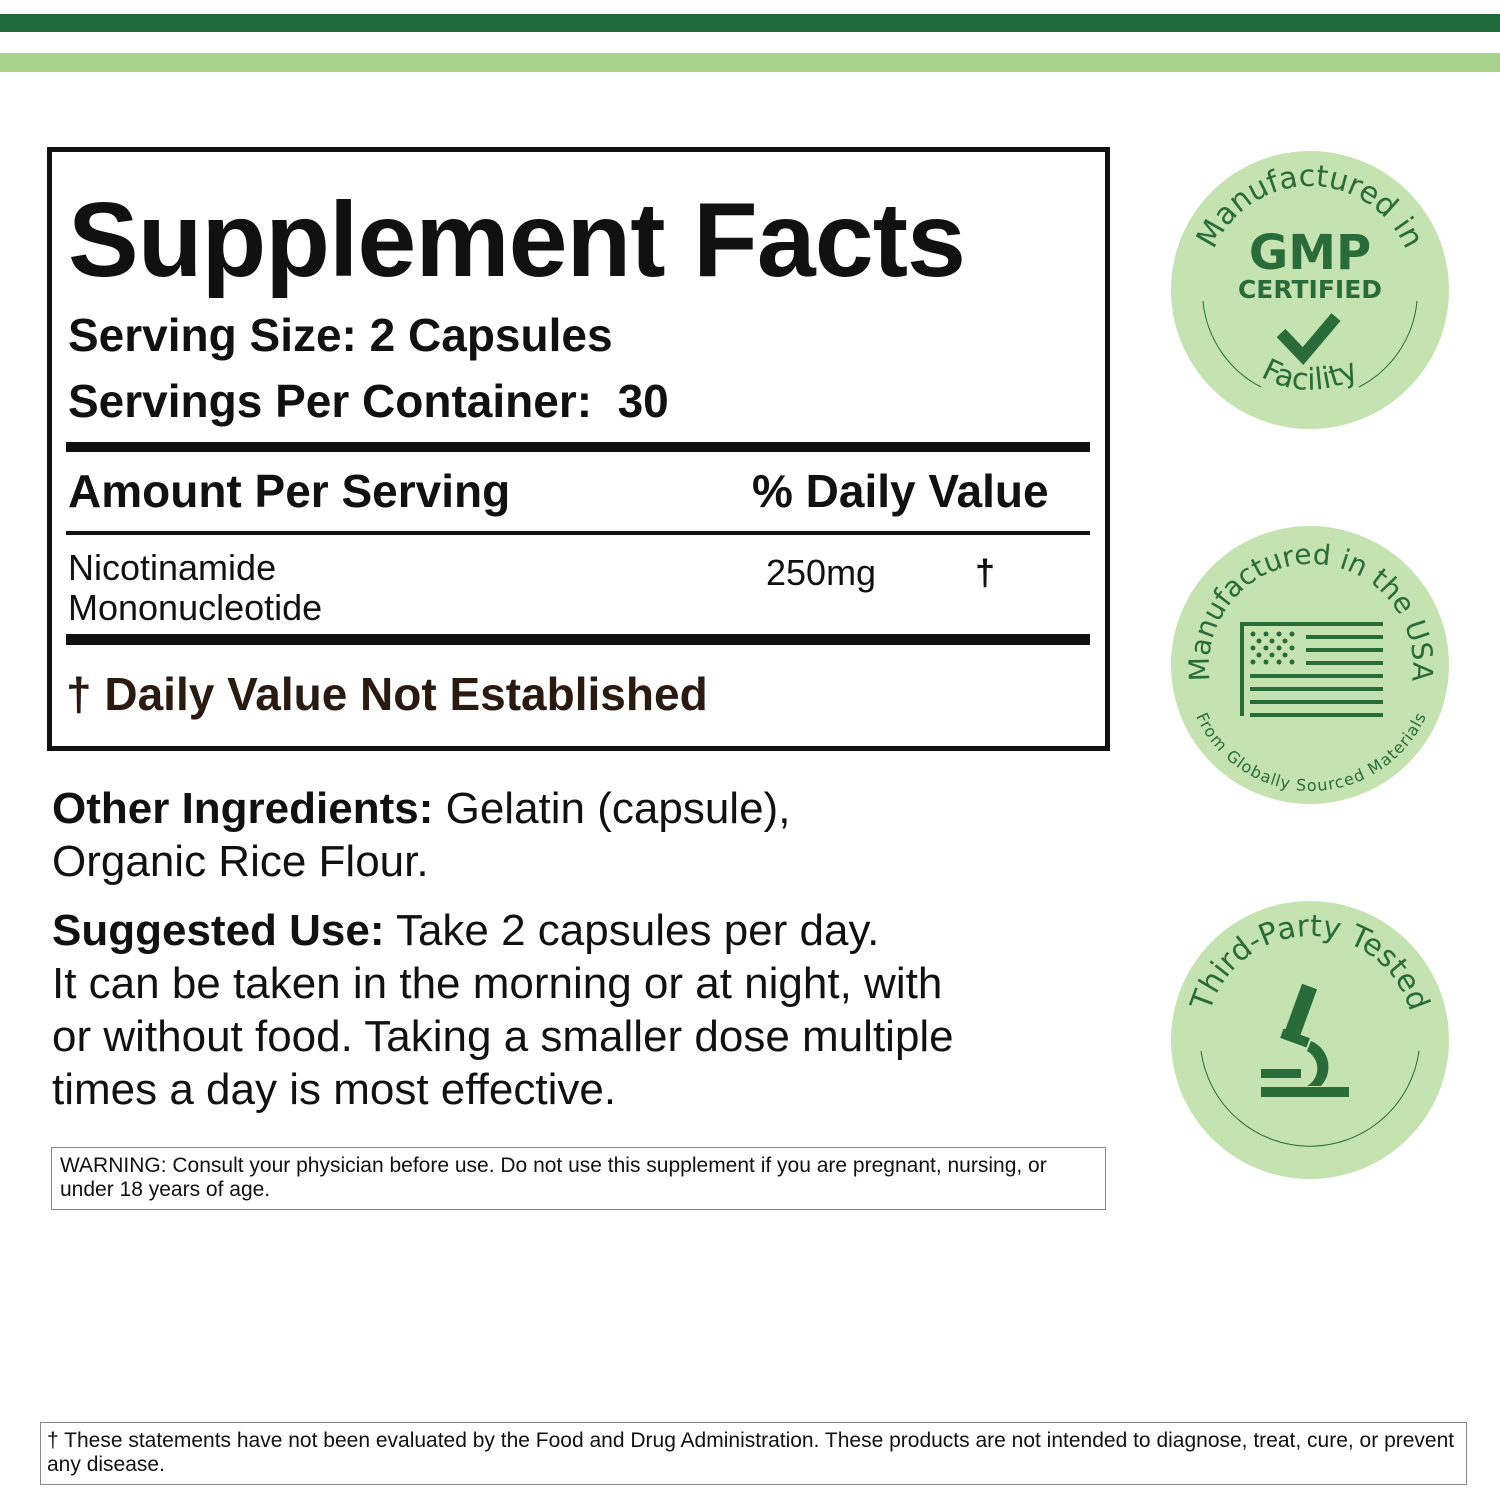 This screenshot has height=1500, width=1500. Describe the element at coordinates (368, 401) in the screenshot. I see `servings-per-container: Servings Per Container: 30` at that location.